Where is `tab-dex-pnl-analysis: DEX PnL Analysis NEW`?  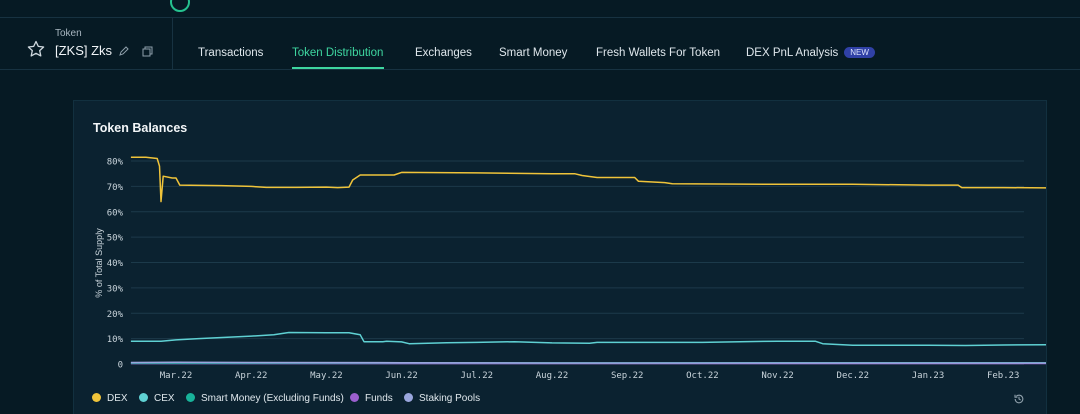
tab-dex-pnl-analysis: DEX PnL Analysis NEW is located at coordinates (810, 53).